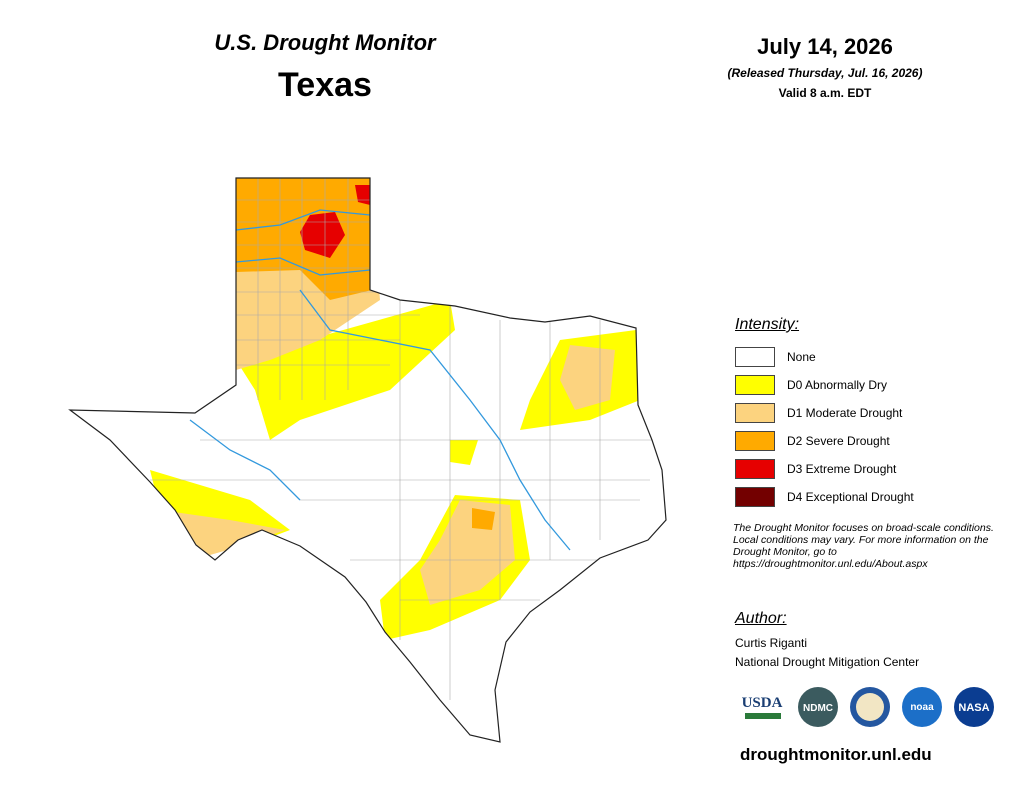 The width and height of the screenshot is (1024, 791). What do you see at coordinates (587, 377) in the screenshot?
I see `d1-area` at bounding box center [587, 377].